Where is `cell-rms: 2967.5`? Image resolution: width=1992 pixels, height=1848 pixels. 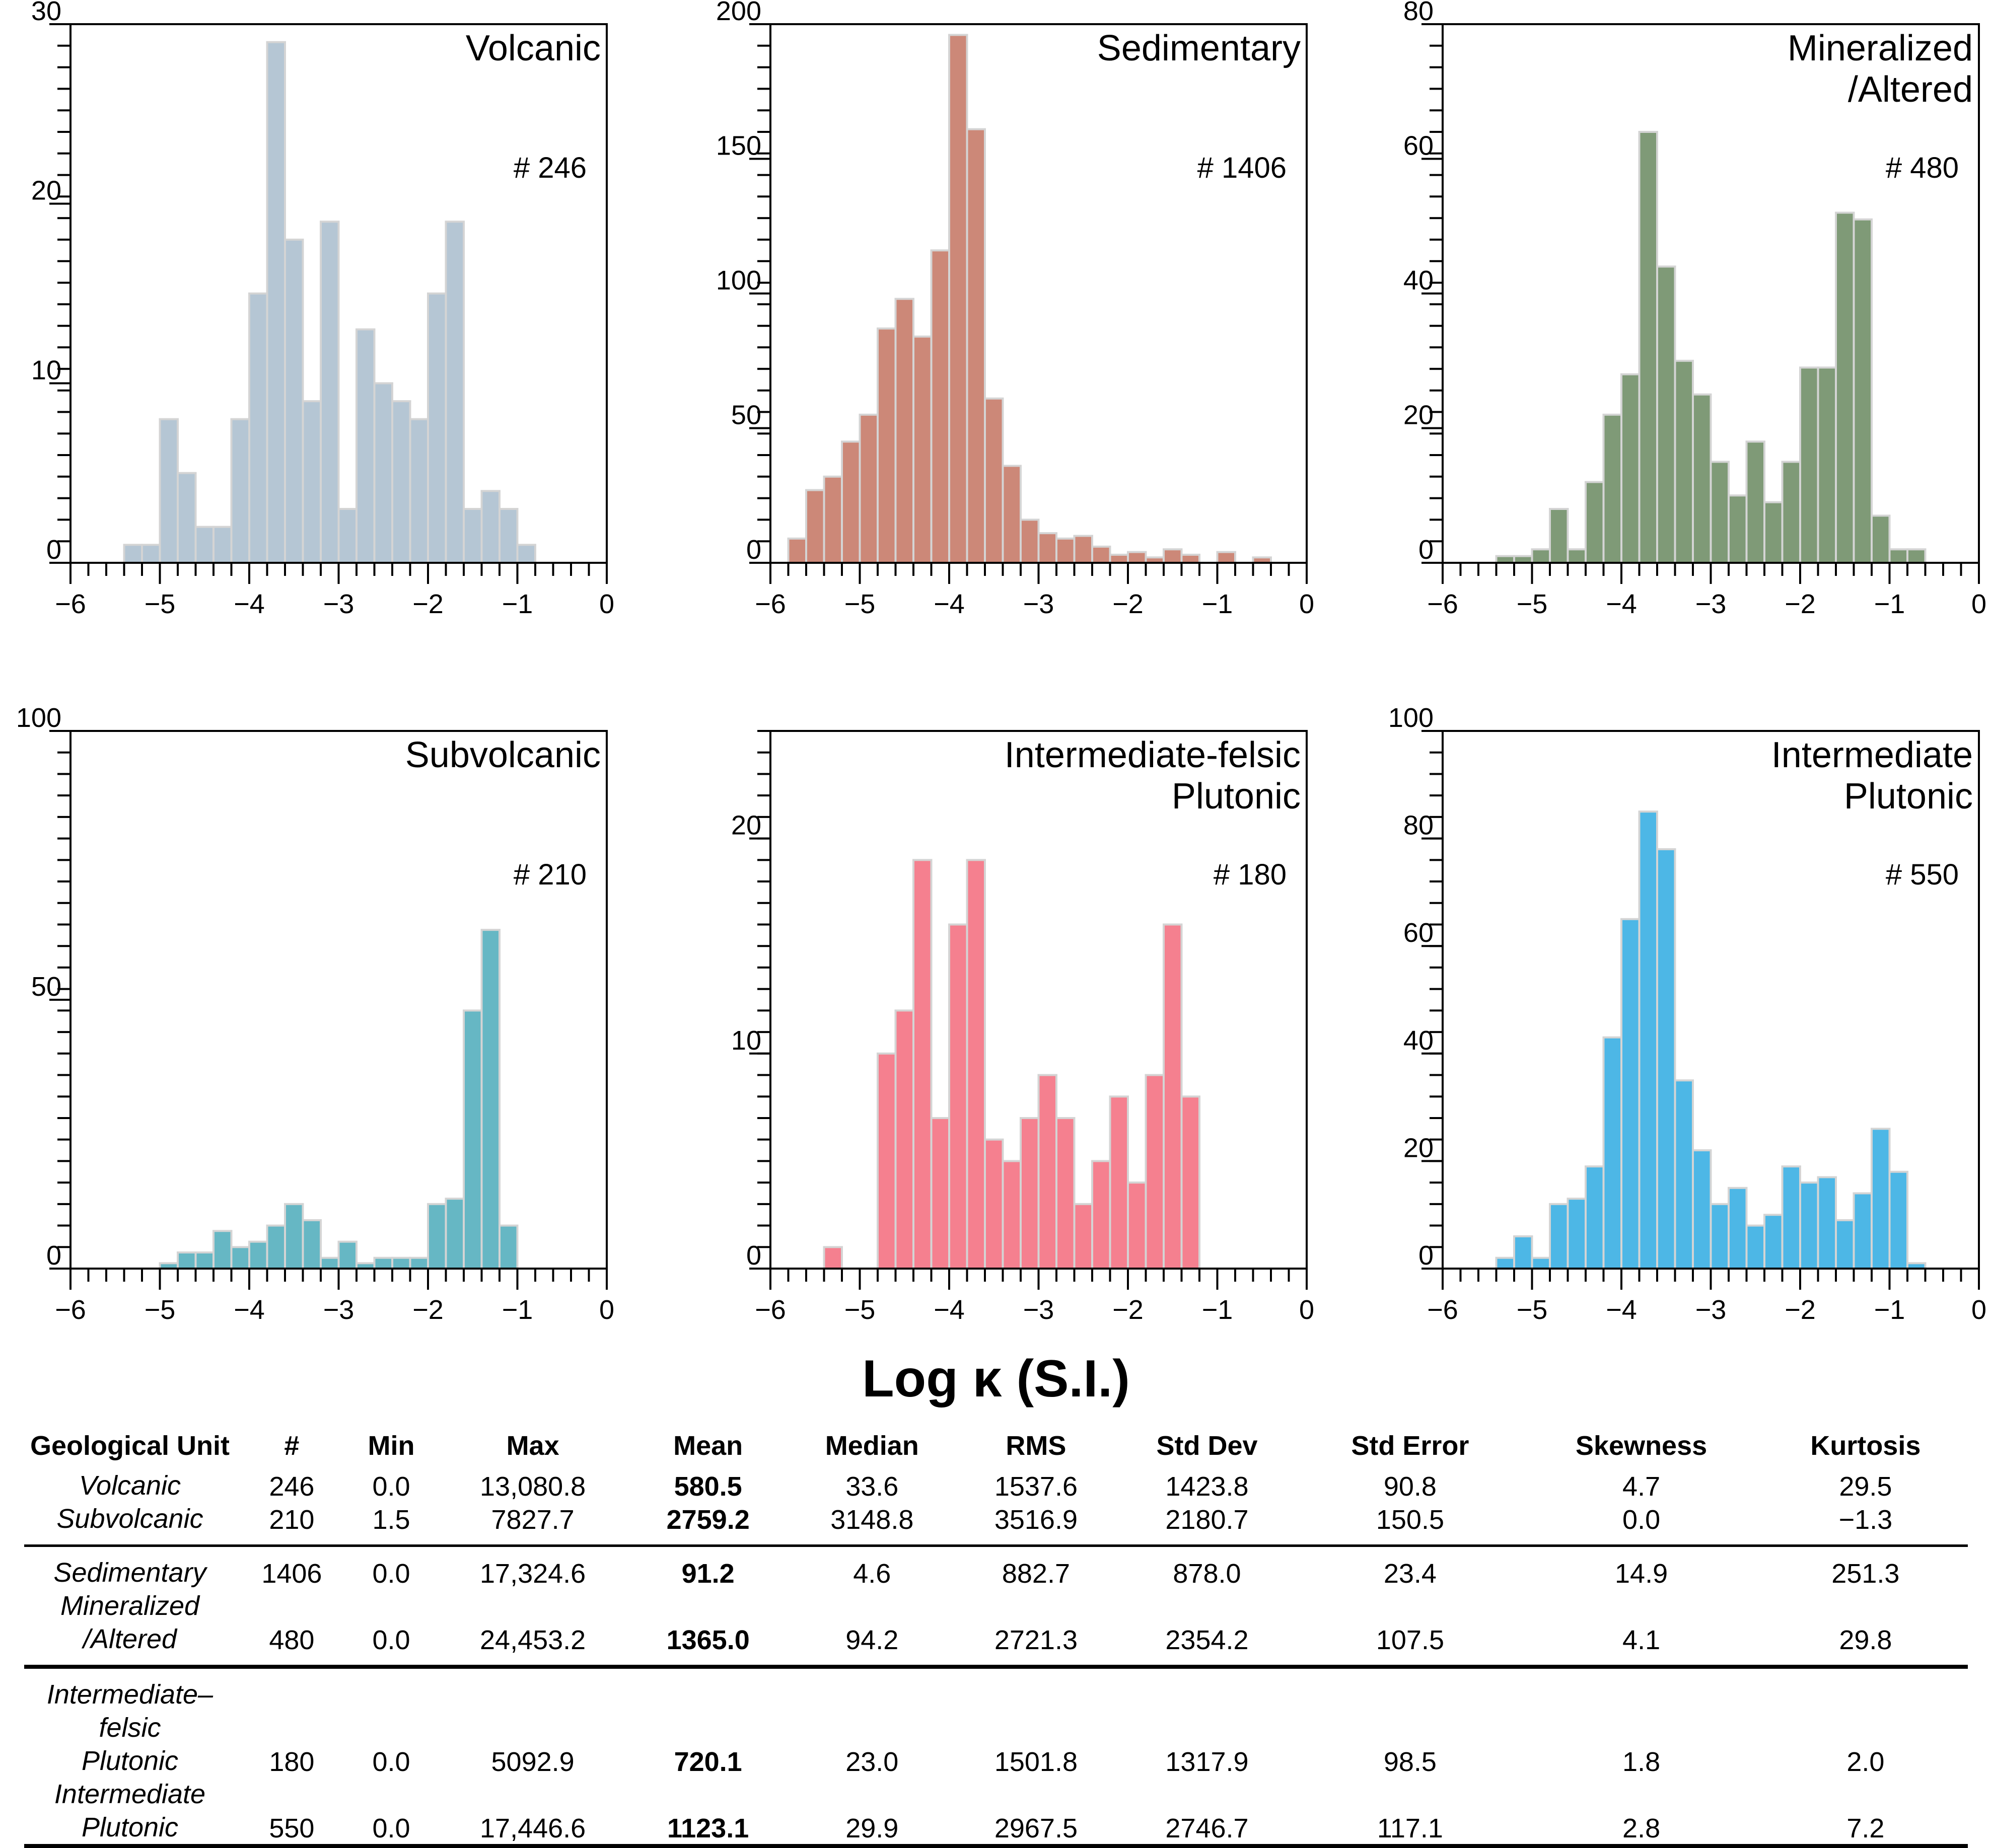
cell-rms: 2967.5 is located at coordinates (1036, 1813).